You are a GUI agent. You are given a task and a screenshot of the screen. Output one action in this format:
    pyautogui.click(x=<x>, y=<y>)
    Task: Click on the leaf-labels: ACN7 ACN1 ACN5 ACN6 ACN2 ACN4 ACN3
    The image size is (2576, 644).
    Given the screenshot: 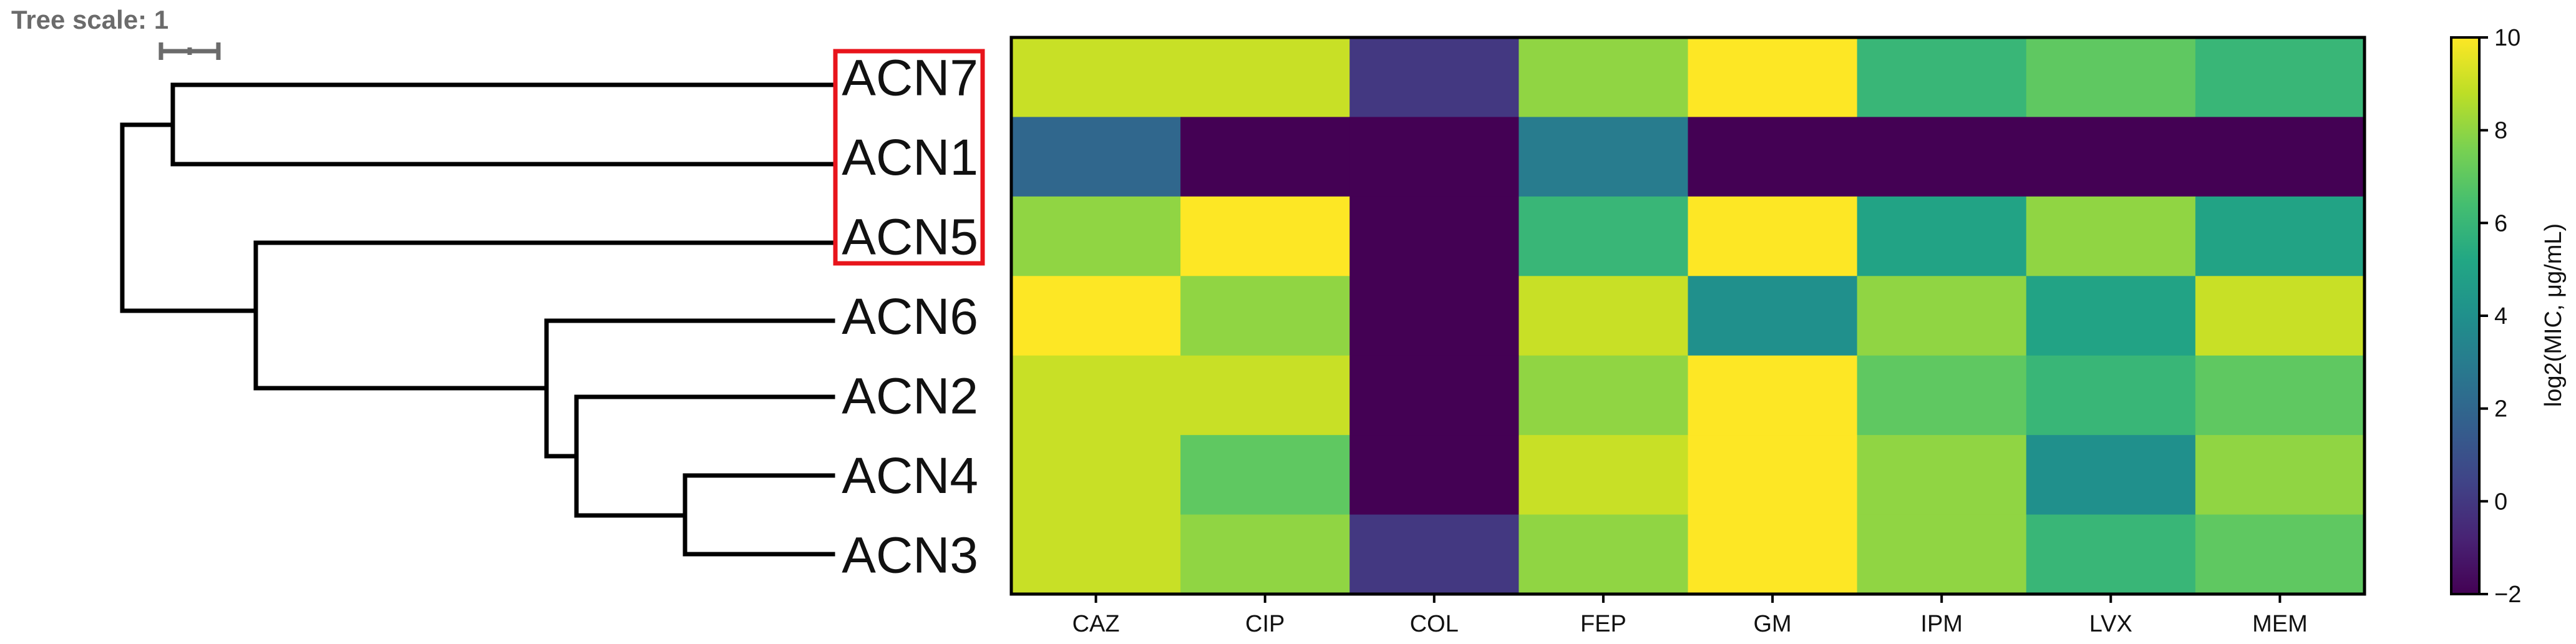 What is the action you would take?
    pyautogui.click(x=910, y=317)
    